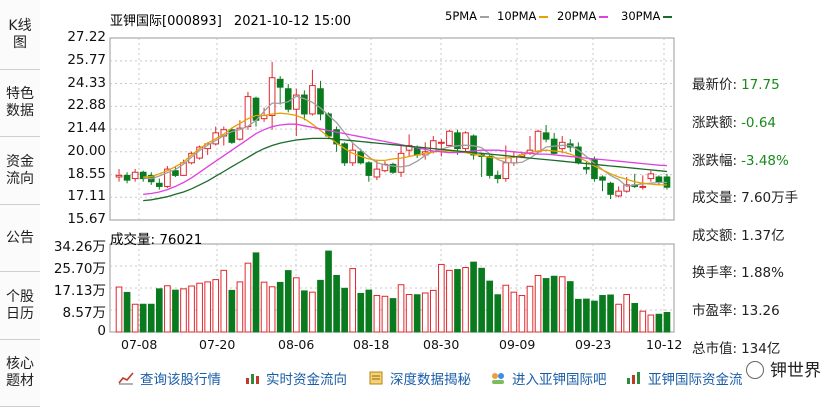 The height and width of the screenshot is (407, 828). Describe the element at coordinates (180, 380) in the screenshot. I see `link-label: 查询该股行情` at that location.